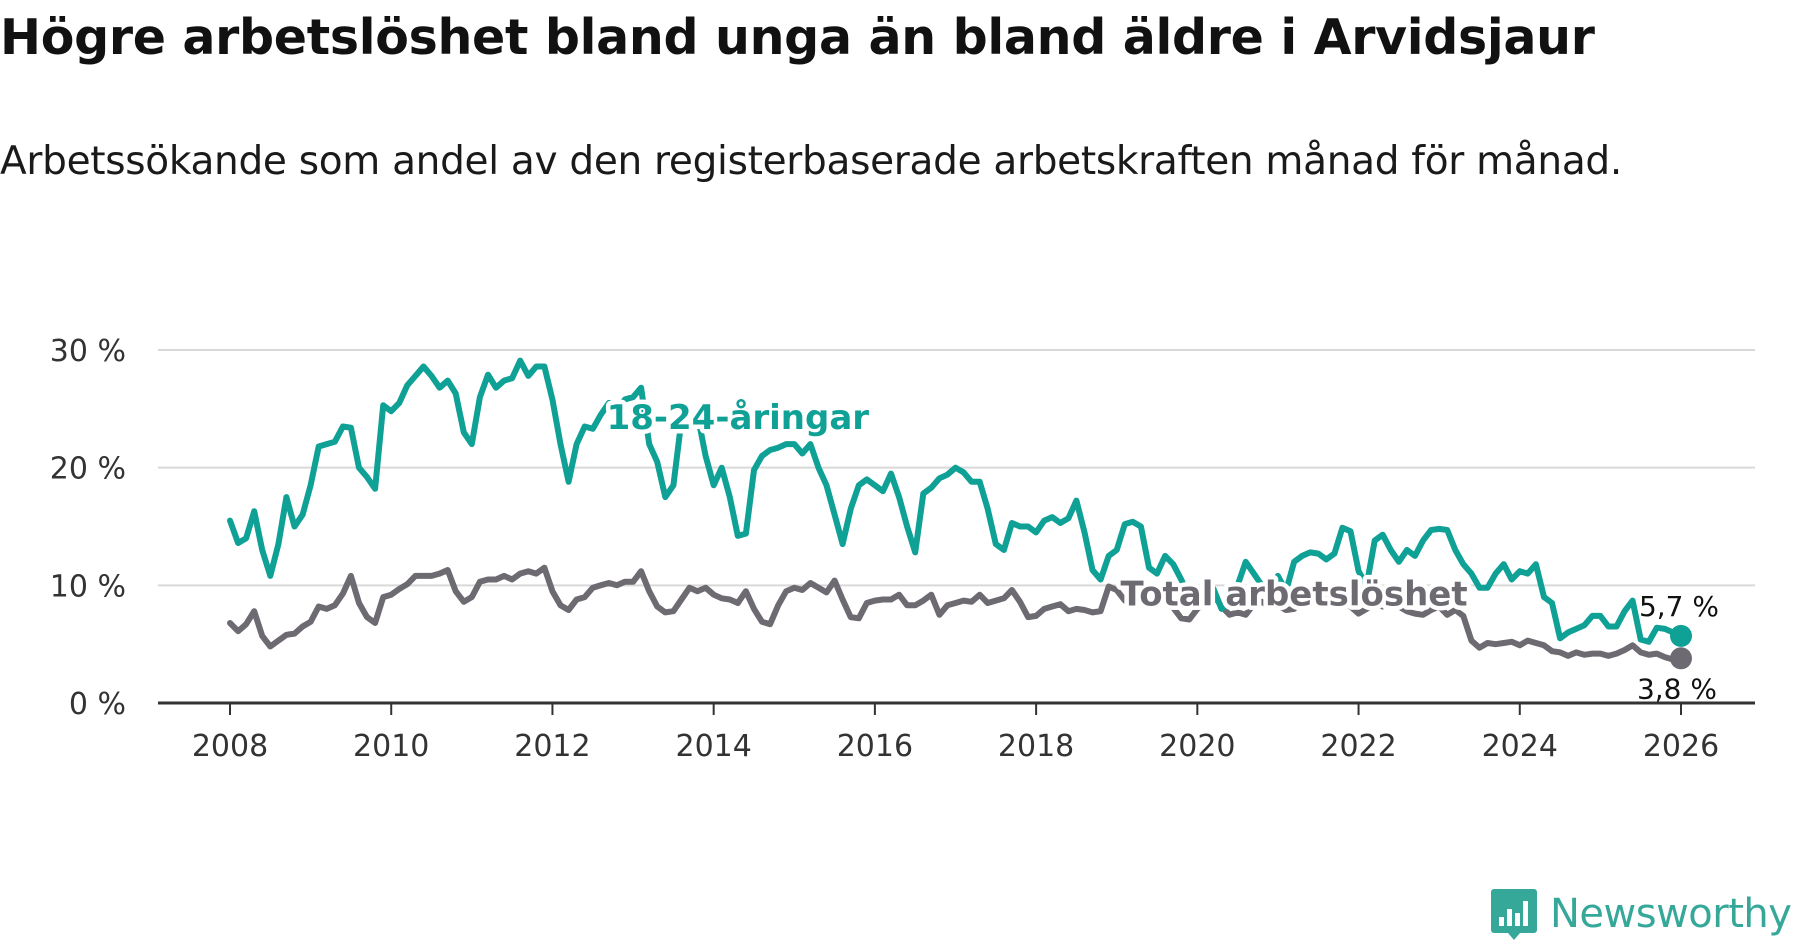 The image size is (1800, 948). What do you see at coordinates (1036, 746) in the screenshot?
I see `x-tick-label: 2018` at bounding box center [1036, 746].